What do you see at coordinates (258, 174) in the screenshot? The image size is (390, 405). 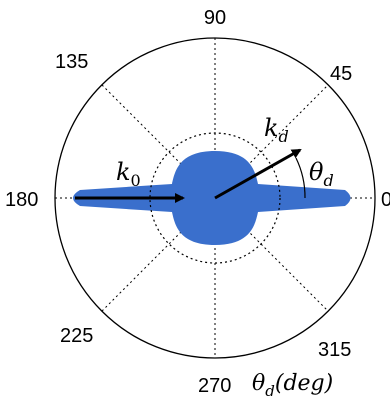 I see `diffracted-wave-arrow` at bounding box center [258, 174].